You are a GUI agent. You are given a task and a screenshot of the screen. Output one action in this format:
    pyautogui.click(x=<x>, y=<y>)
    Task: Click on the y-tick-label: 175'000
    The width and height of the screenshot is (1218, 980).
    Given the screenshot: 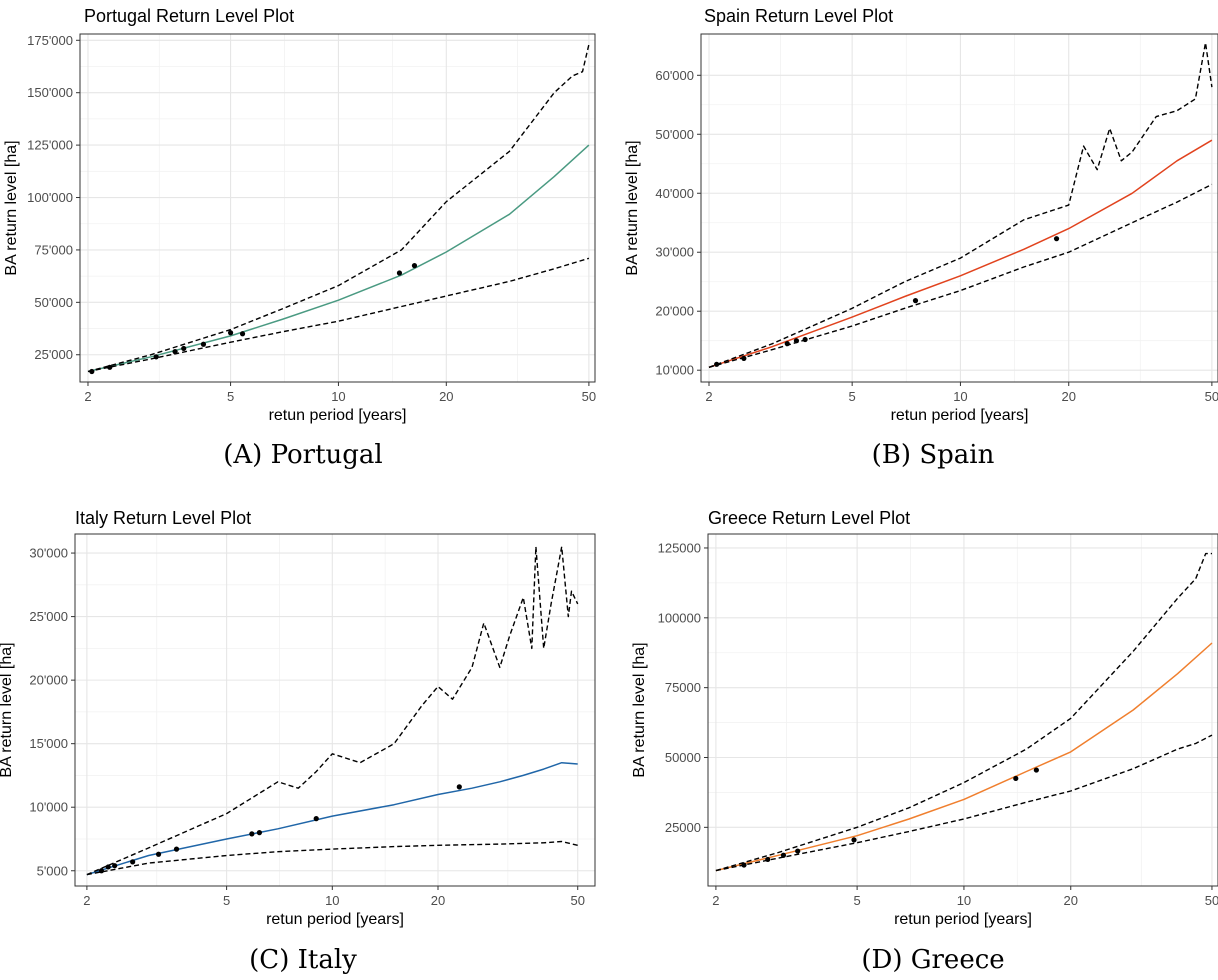 What is the action you would take?
    pyautogui.click(x=50, y=40)
    